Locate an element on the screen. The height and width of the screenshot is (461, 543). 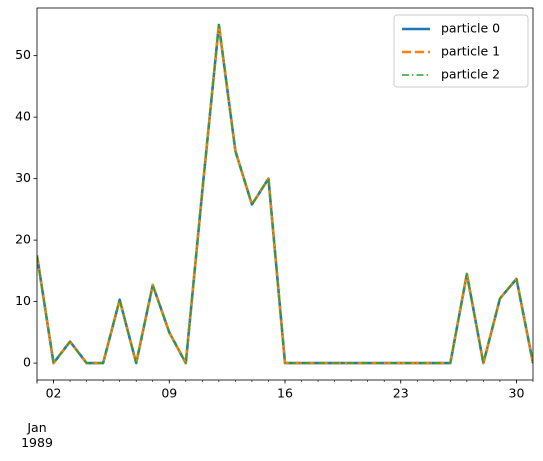
x-tick-label: 16 is located at coordinates (285, 393).